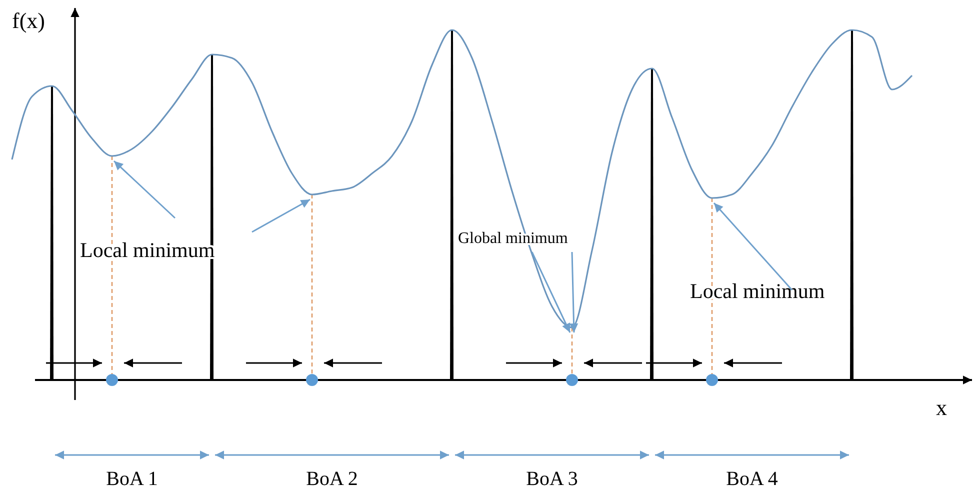 The image size is (974, 497). I want to click on text: BoA 1, so click(132, 479).